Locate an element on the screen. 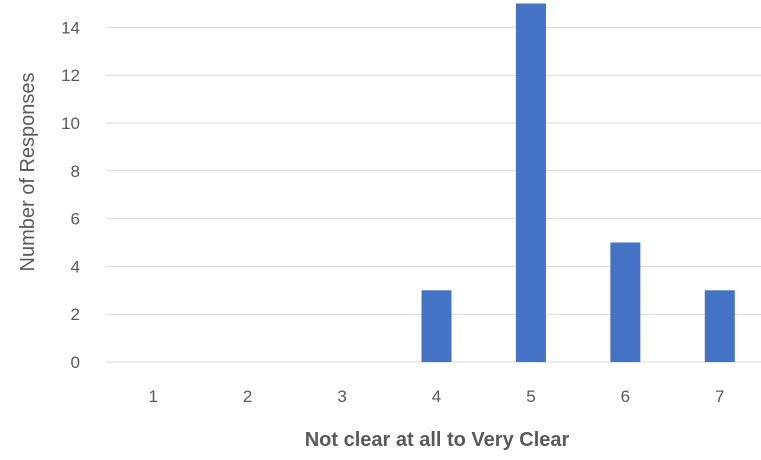  y-tick-label: 4 is located at coordinates (75, 266).